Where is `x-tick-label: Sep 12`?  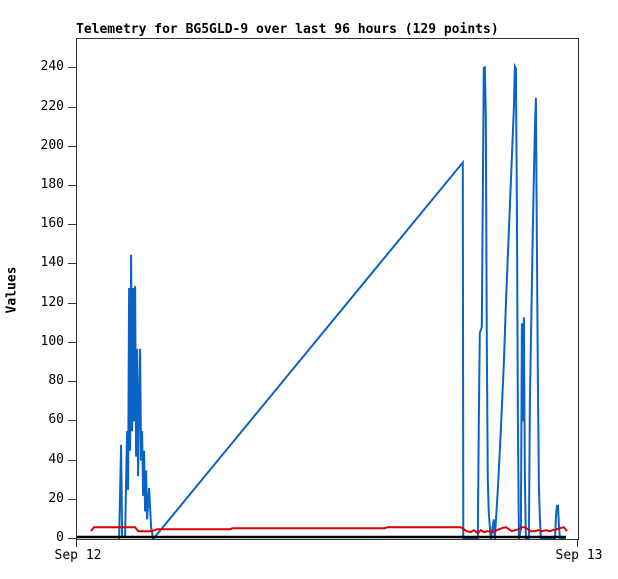
x-tick-label: Sep 12 is located at coordinates (78, 555).